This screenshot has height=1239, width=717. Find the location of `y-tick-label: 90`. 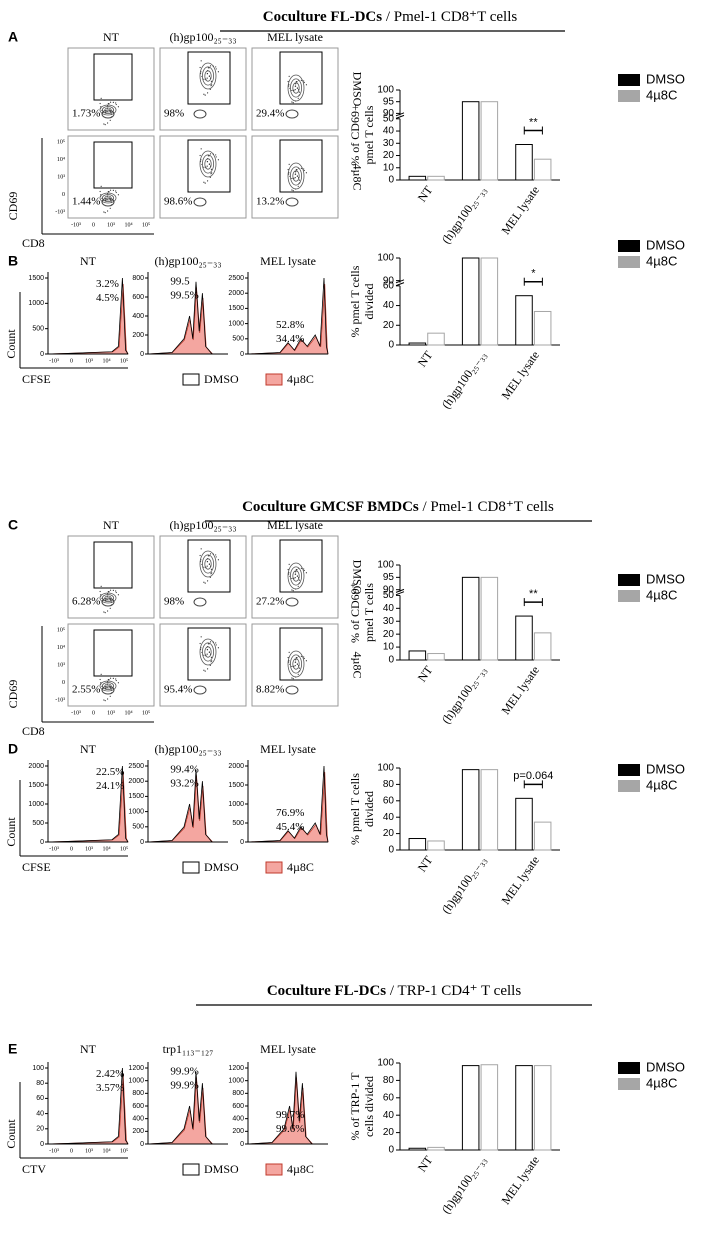

y-tick-label: 90 is located at coordinates (389, 280).